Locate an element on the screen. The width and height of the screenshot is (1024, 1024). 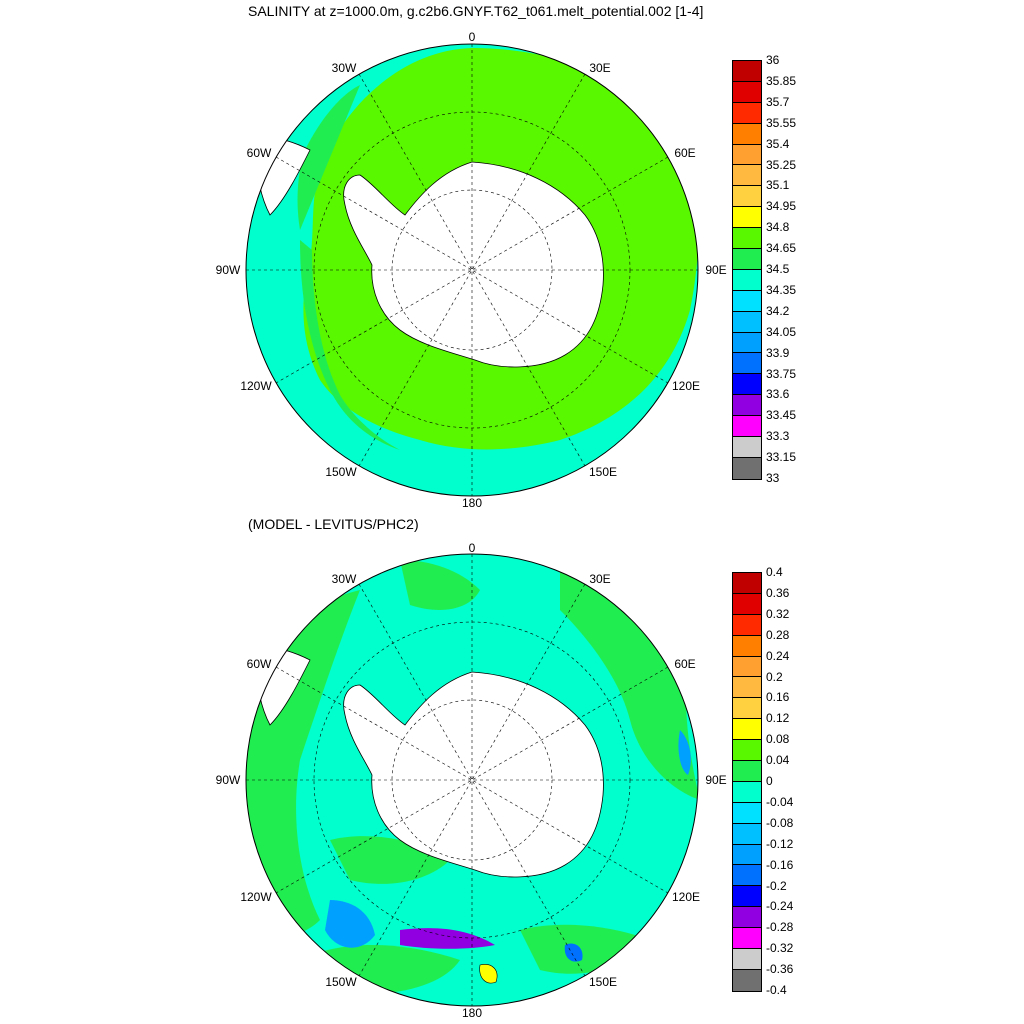
colorbar-label: 34.95 is located at coordinates (781, 206).